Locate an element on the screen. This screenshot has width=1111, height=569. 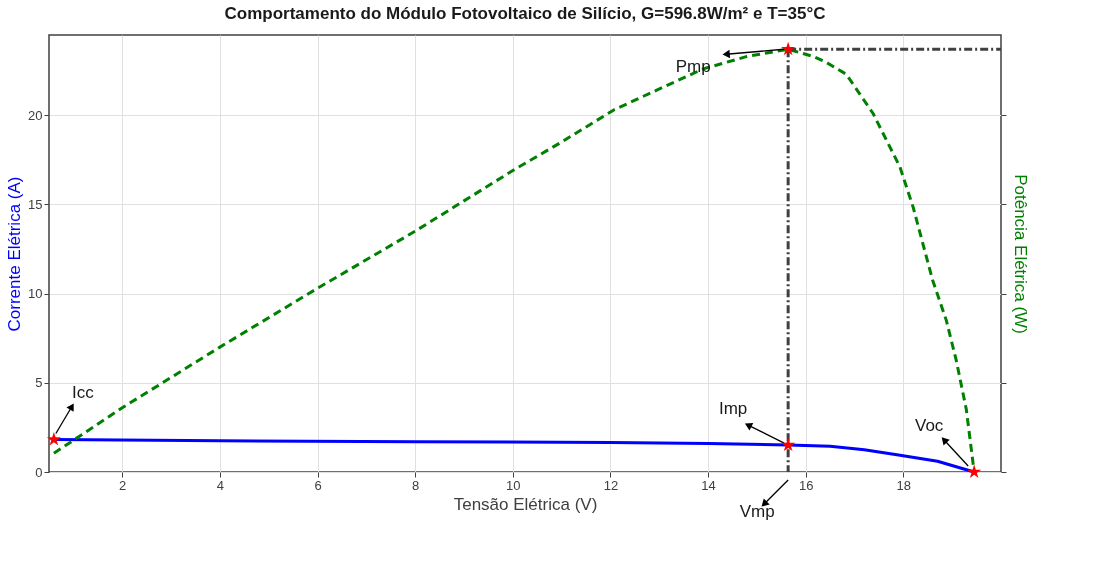
annotation: Icc is located at coordinates (83, 392).